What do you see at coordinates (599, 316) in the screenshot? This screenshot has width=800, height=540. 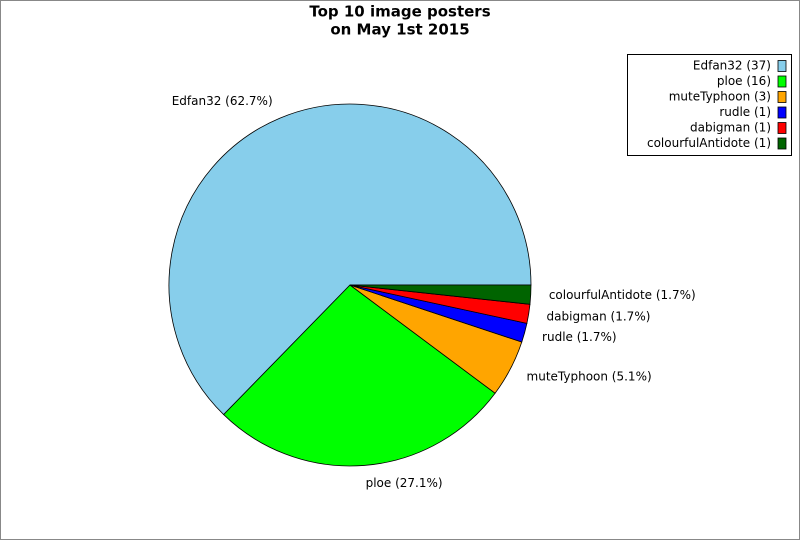 I see `slice-label: dabigman (1.7%)` at bounding box center [599, 316].